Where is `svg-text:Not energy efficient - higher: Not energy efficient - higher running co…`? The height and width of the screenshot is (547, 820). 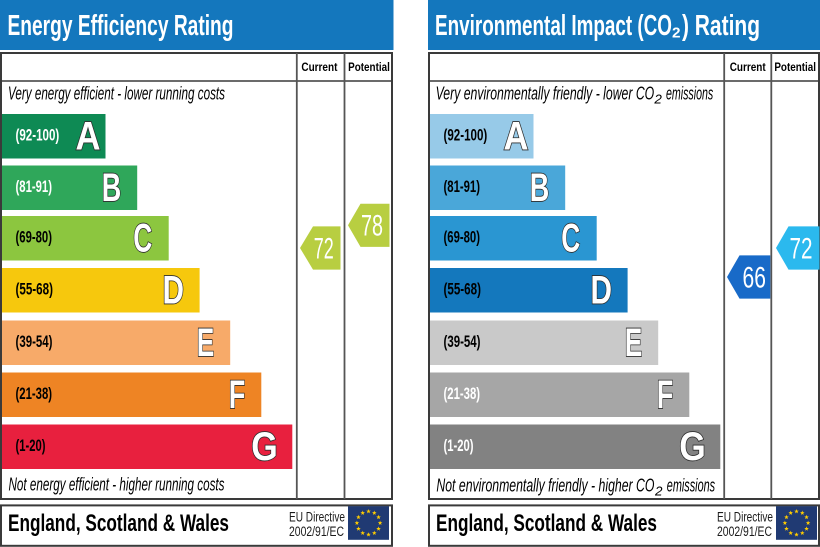 svg-text:Not energy efficient - higher: Not energy efficient - higher running co… is located at coordinates (117, 485).